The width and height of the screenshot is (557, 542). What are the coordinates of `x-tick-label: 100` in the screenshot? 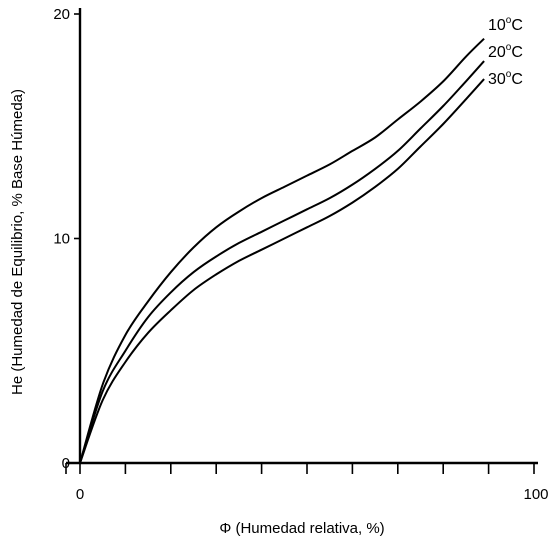 It's located at (535, 494).